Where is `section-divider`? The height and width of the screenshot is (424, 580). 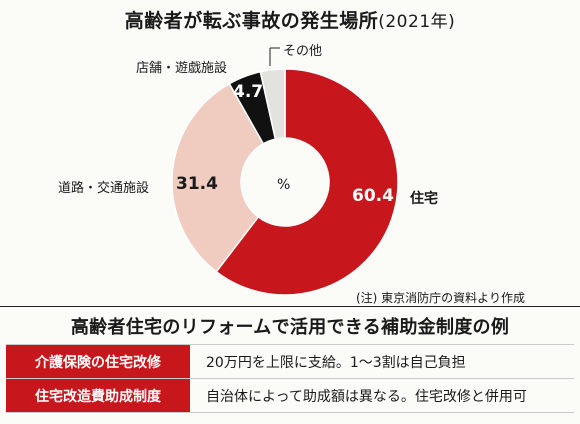 section-divider is located at coordinates (290, 306).